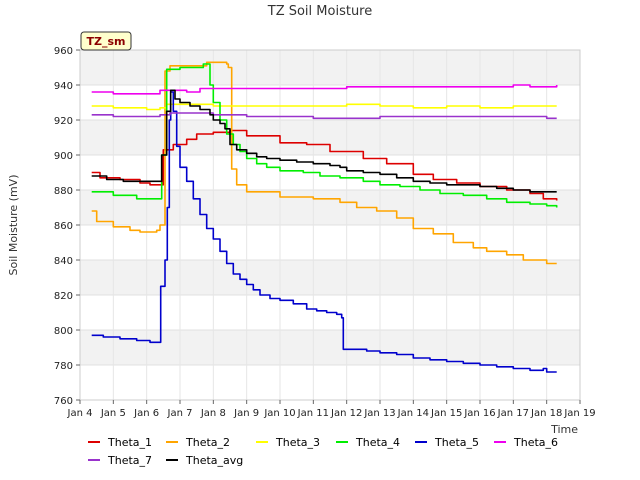  Describe the element at coordinates (80, 413) in the screenshot. I see `x-tick-label: Jan 4` at that location.